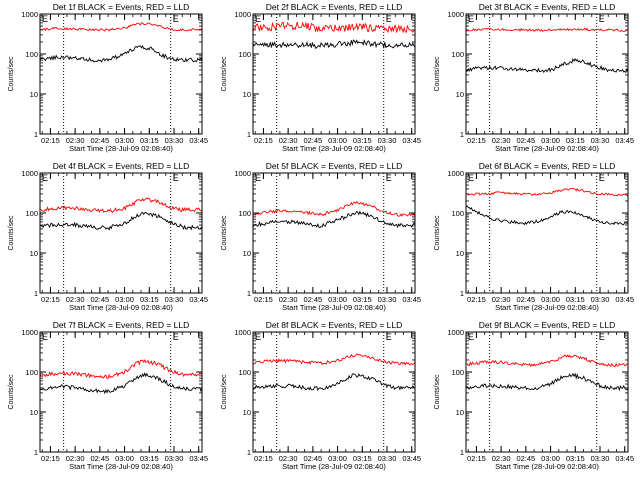 Image resolution: width=640 pixels, height=480 pixels. Describe the element at coordinates (547, 166) in the screenshot. I see `panel-title: Det 6f BLACK = Events, RED = LLD` at that location.